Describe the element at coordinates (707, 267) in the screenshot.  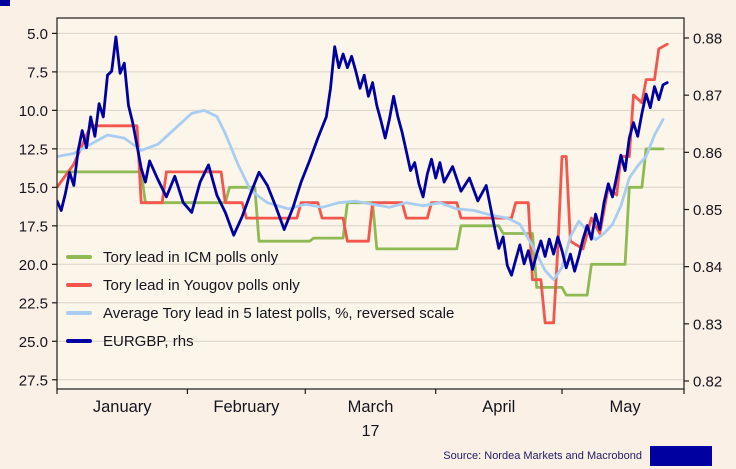
I see `right-tick-label: 0.84` at that location.